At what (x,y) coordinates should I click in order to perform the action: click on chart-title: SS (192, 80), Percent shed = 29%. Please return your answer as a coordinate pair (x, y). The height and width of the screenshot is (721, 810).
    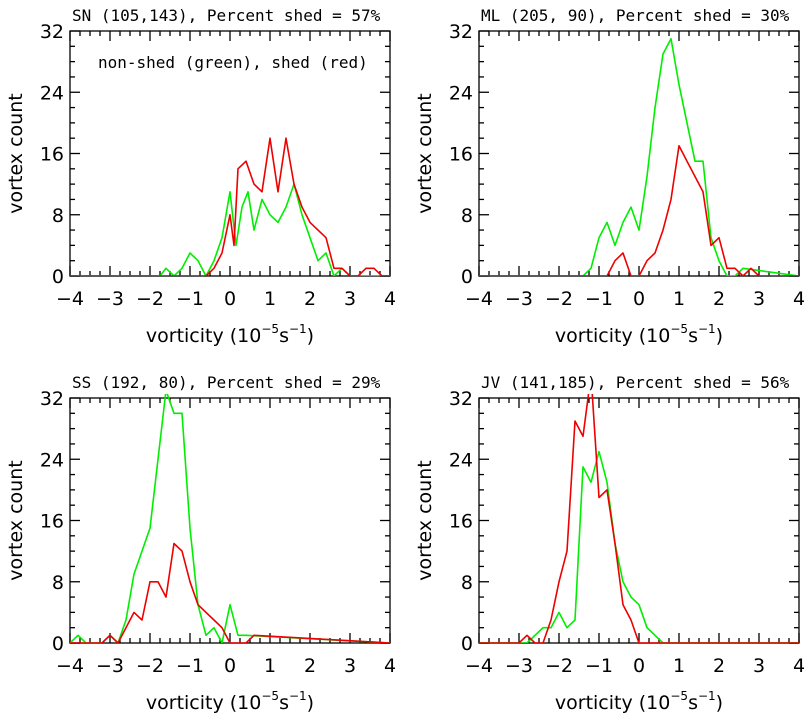
    Looking at the image, I should click on (226, 382).